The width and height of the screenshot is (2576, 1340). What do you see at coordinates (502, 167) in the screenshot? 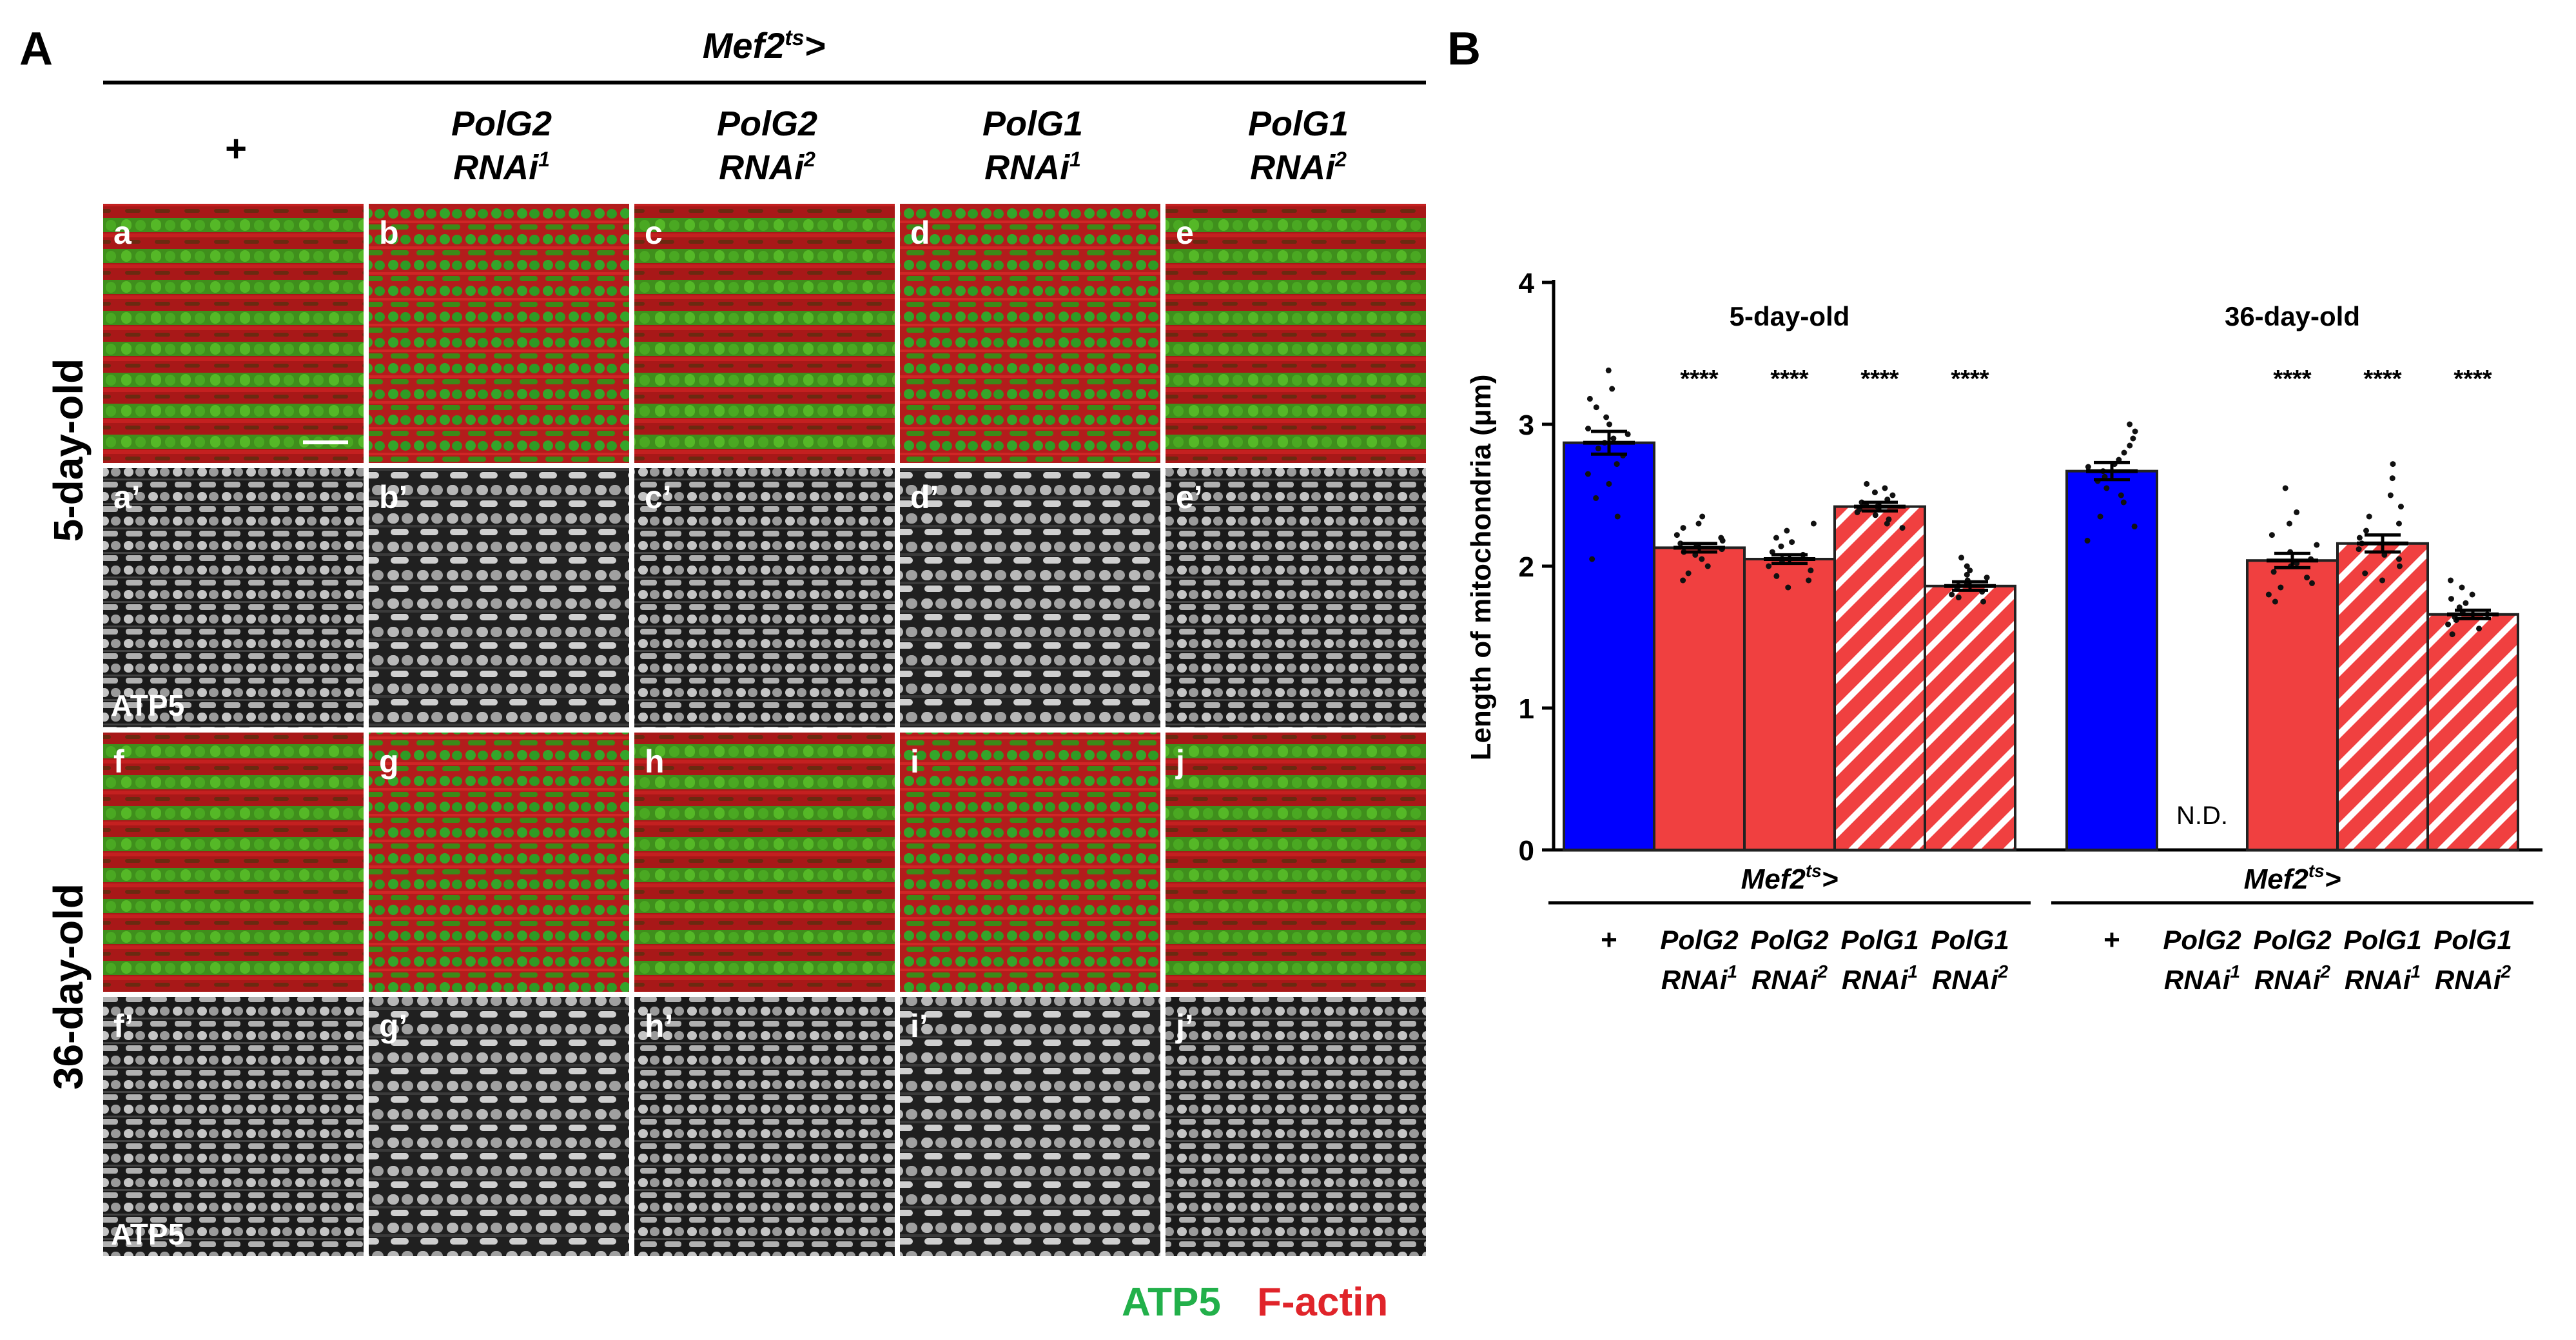
I see `column-header-rnai: RNAi1` at bounding box center [502, 167].